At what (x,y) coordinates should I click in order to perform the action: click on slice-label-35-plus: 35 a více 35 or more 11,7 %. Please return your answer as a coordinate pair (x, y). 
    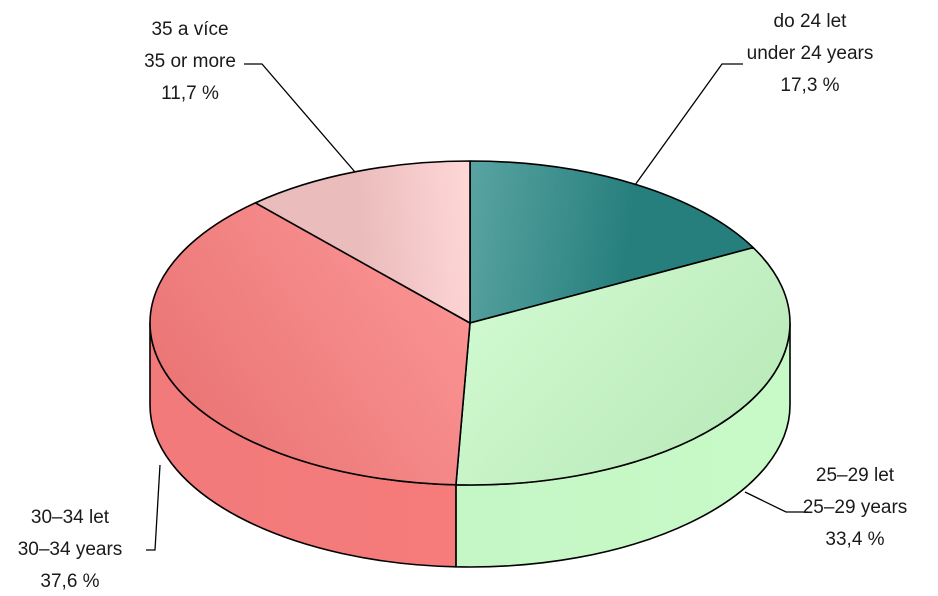
    Looking at the image, I should click on (190, 62).